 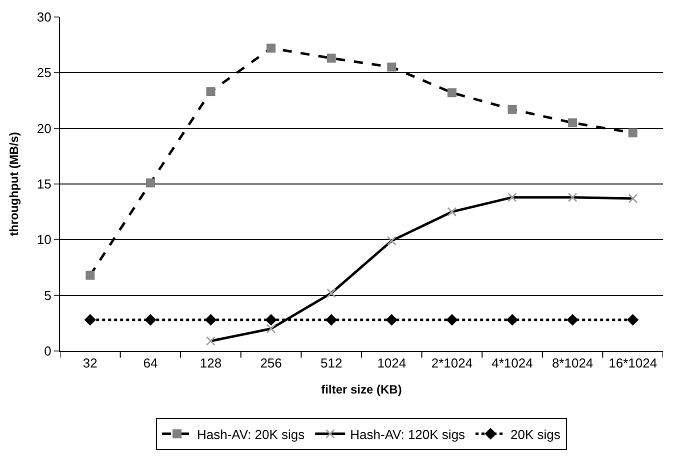 I want to click on y-tick-label: 30, so click(x=44, y=17).